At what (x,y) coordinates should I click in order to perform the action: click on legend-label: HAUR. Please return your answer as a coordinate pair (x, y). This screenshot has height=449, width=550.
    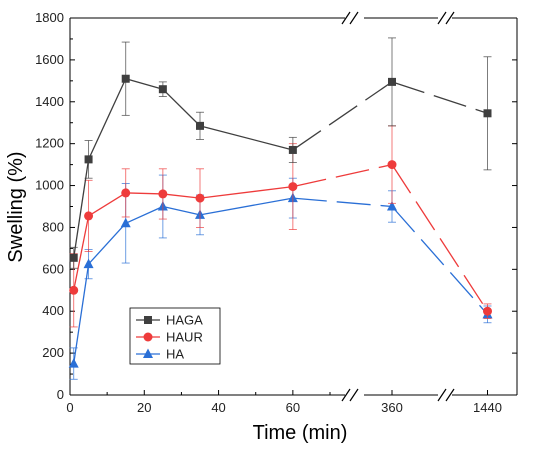
    Looking at the image, I should click on (184, 337).